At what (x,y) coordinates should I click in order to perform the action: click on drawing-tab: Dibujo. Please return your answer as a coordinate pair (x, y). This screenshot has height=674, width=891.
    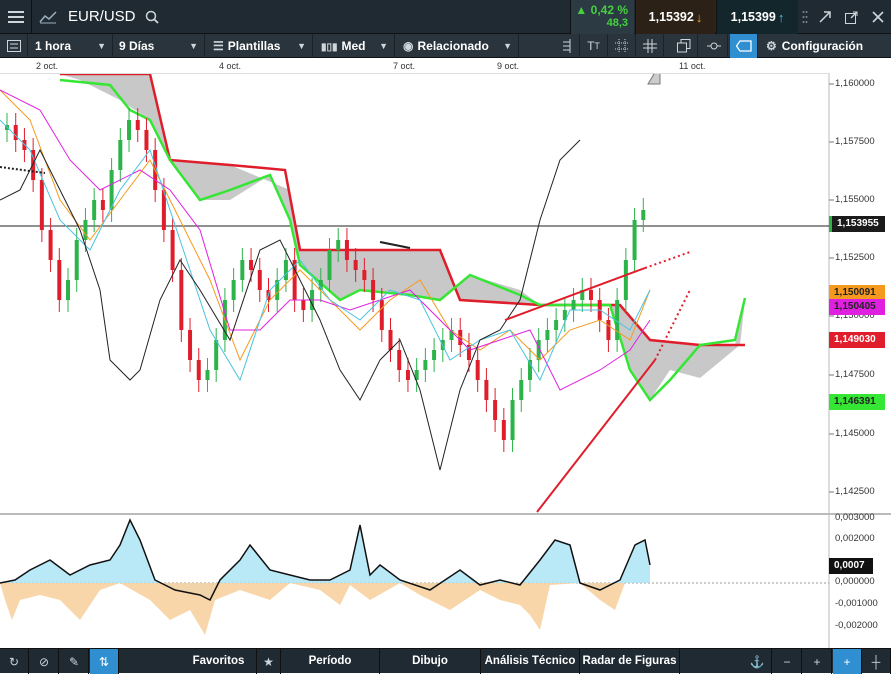
    Looking at the image, I should click on (430, 661).